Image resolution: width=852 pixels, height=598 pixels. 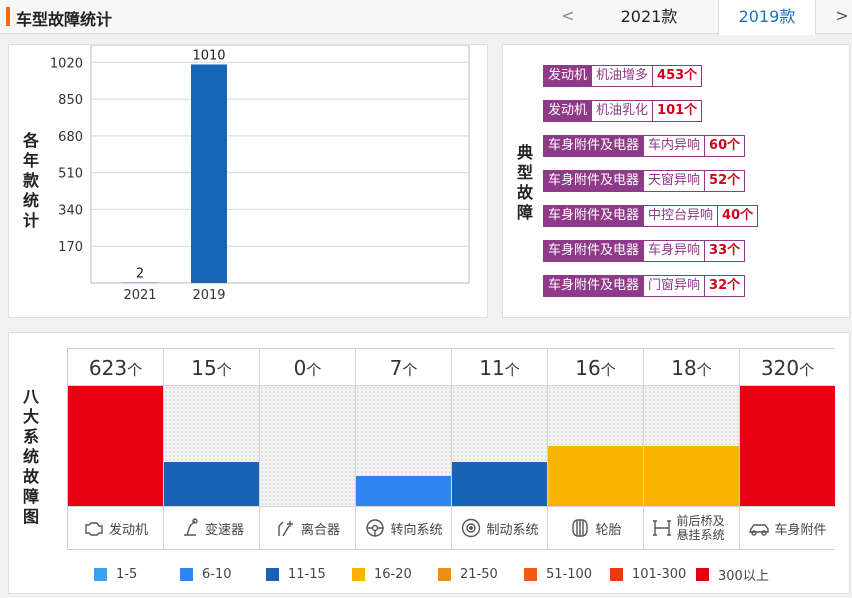 I want to click on legend-item: 51-100, so click(x=567, y=574).